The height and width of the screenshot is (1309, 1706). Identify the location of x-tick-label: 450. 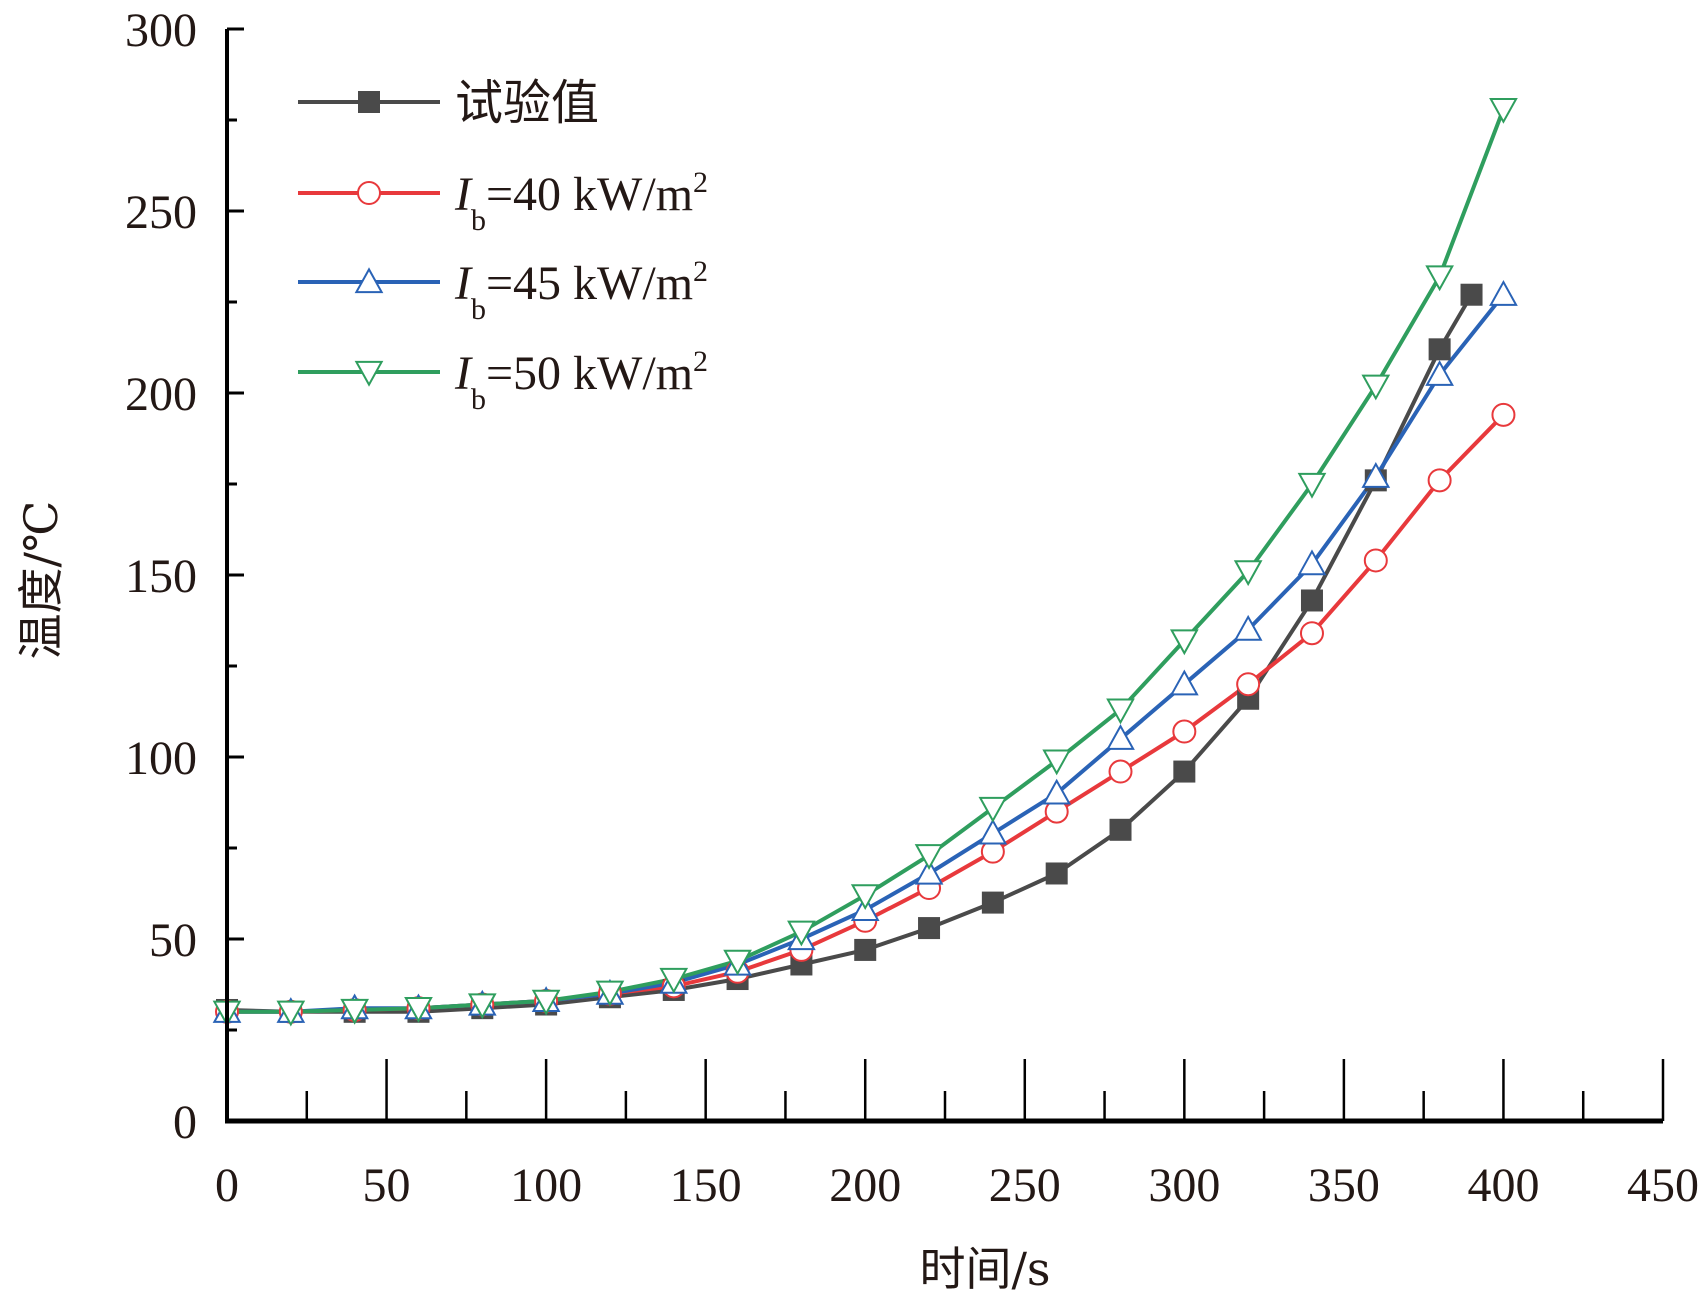
(1663, 1185).